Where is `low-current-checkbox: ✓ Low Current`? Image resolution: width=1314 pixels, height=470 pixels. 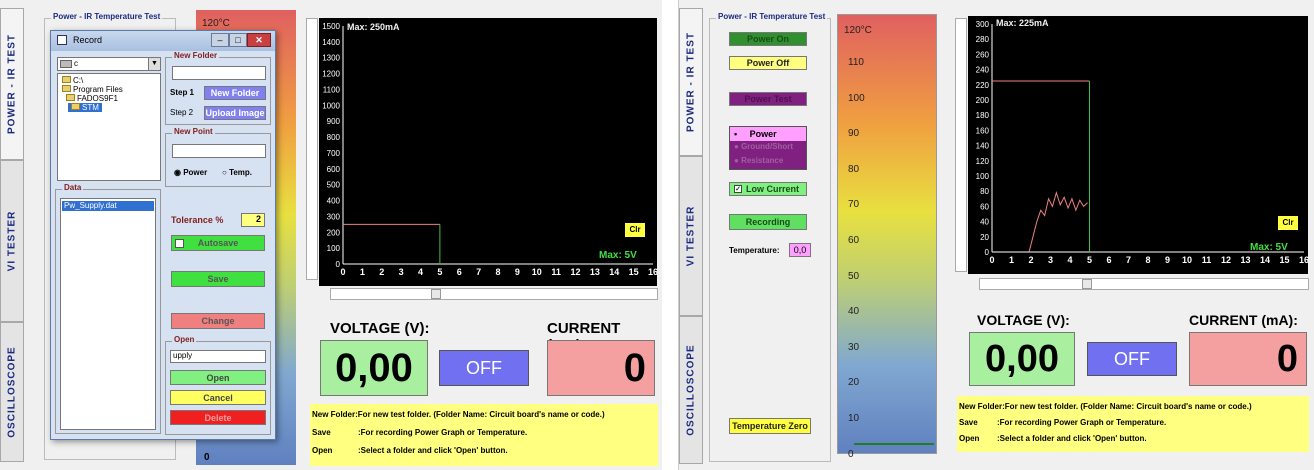 low-current-checkbox: ✓ Low Current is located at coordinates (768, 189).